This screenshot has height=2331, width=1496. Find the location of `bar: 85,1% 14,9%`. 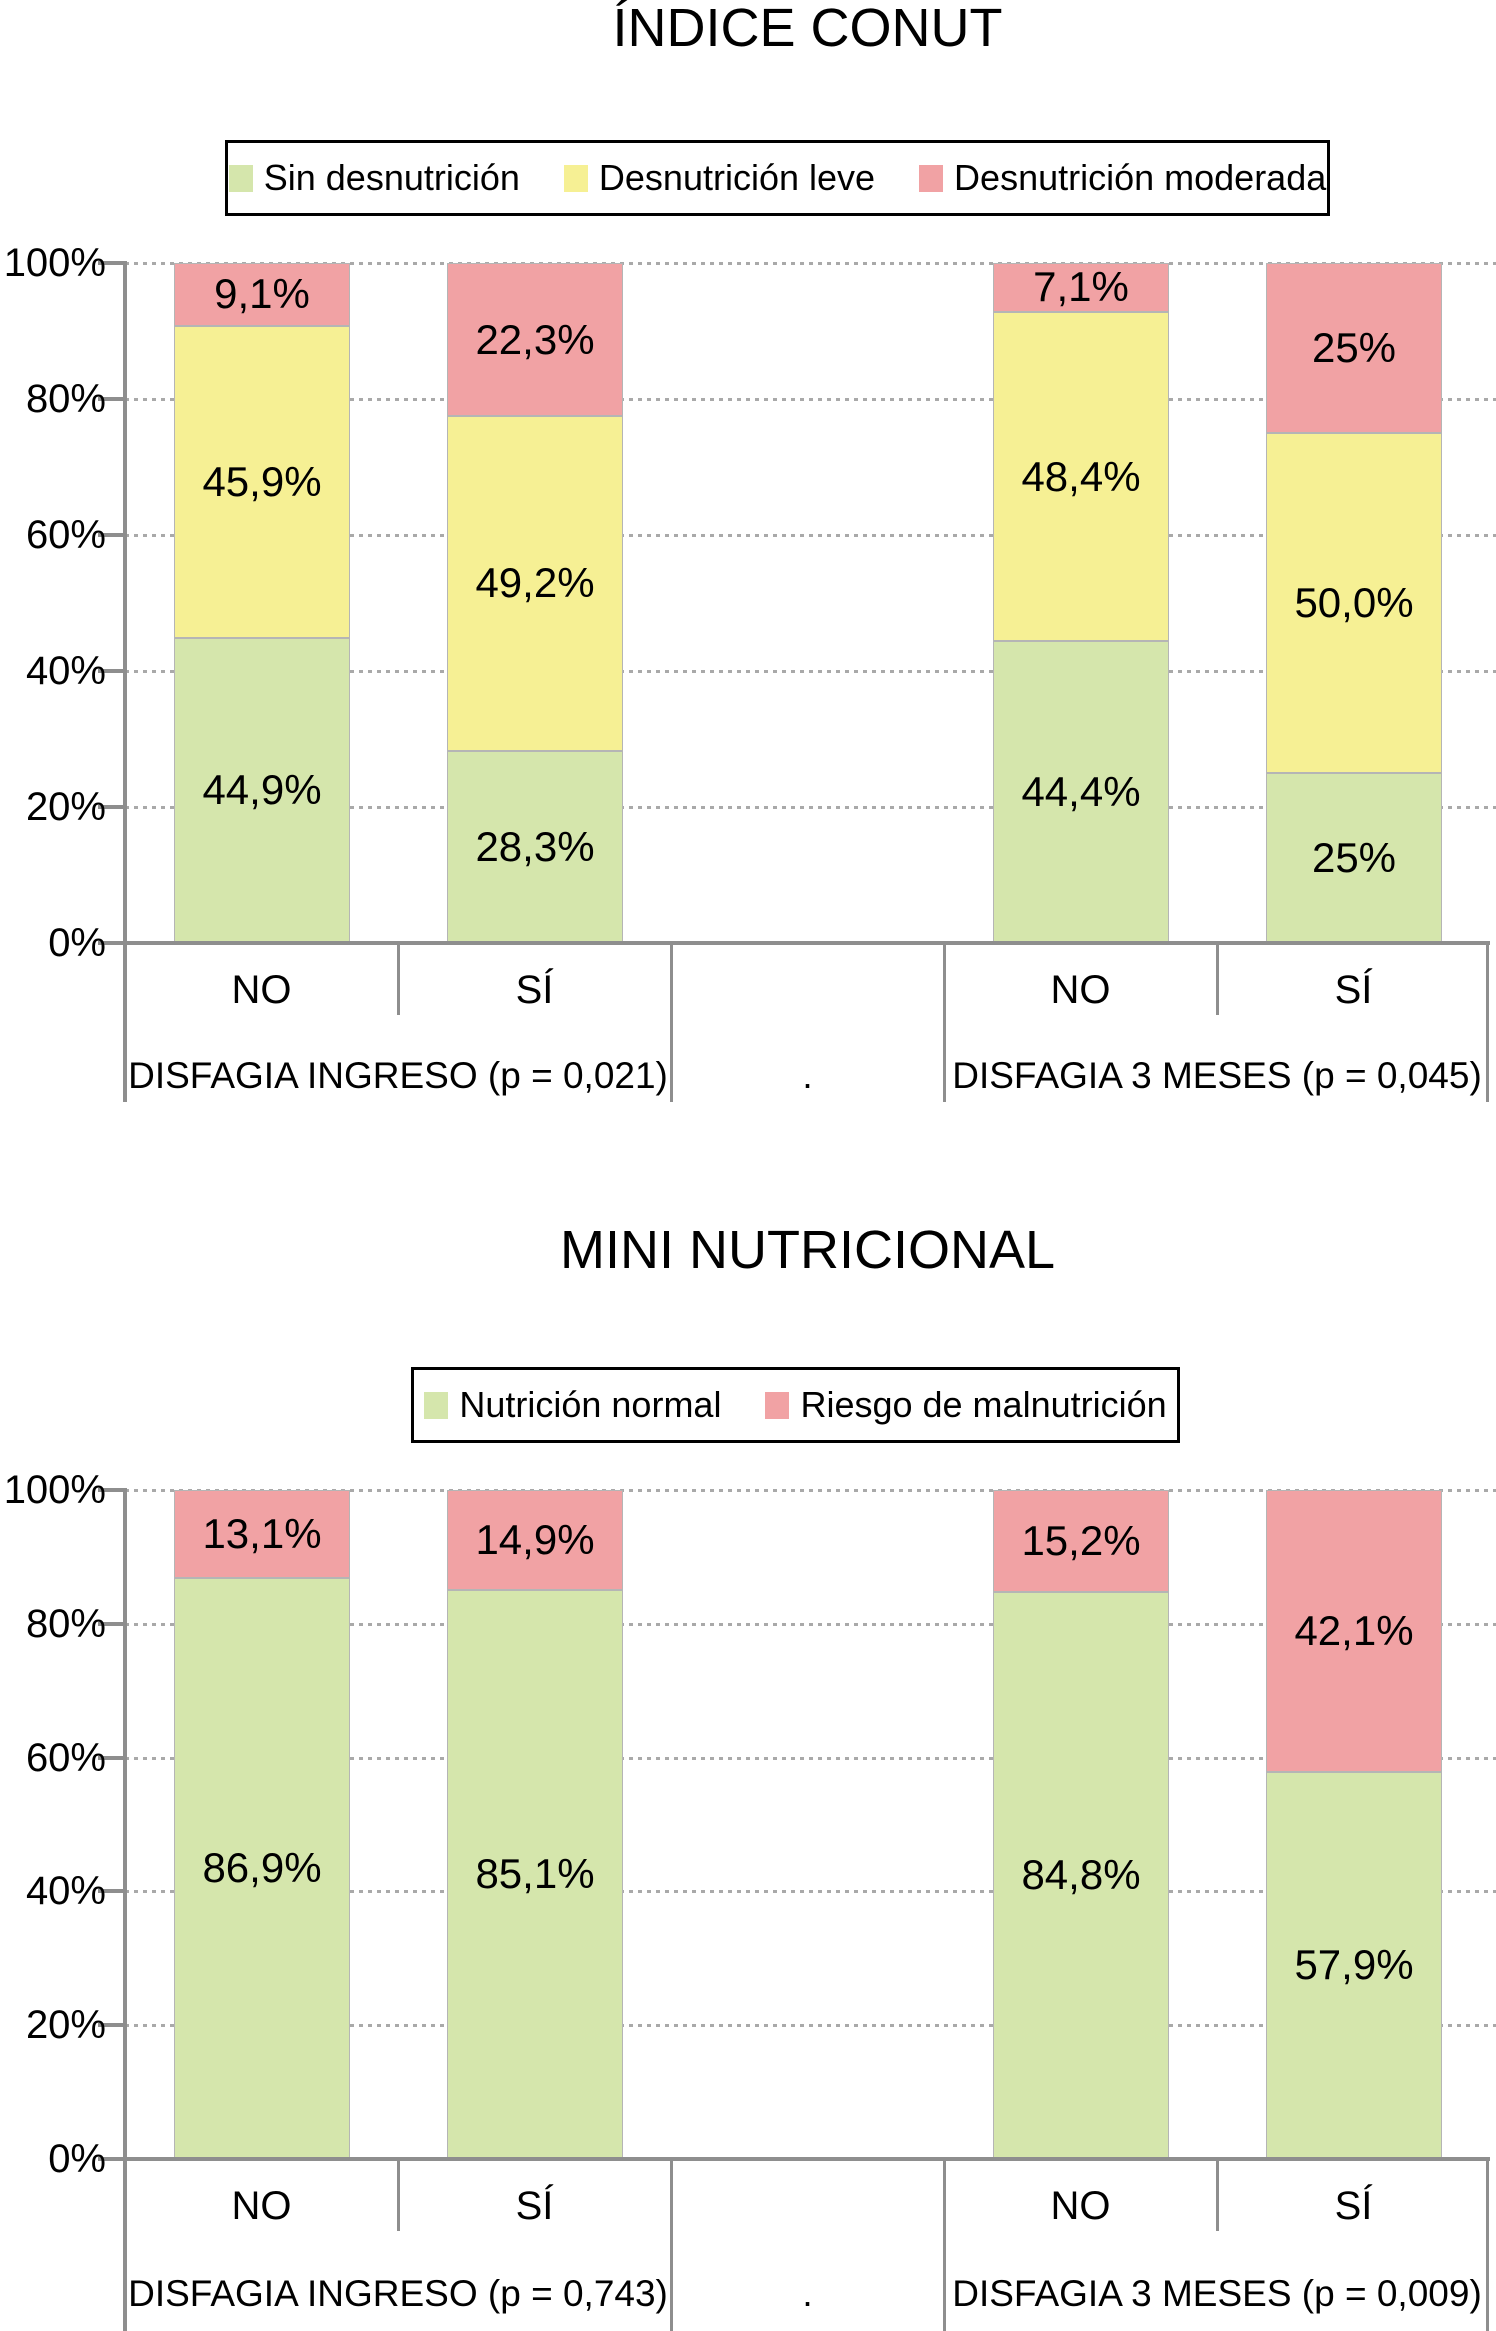

bar: 85,1% 14,9% is located at coordinates (535, 1824).